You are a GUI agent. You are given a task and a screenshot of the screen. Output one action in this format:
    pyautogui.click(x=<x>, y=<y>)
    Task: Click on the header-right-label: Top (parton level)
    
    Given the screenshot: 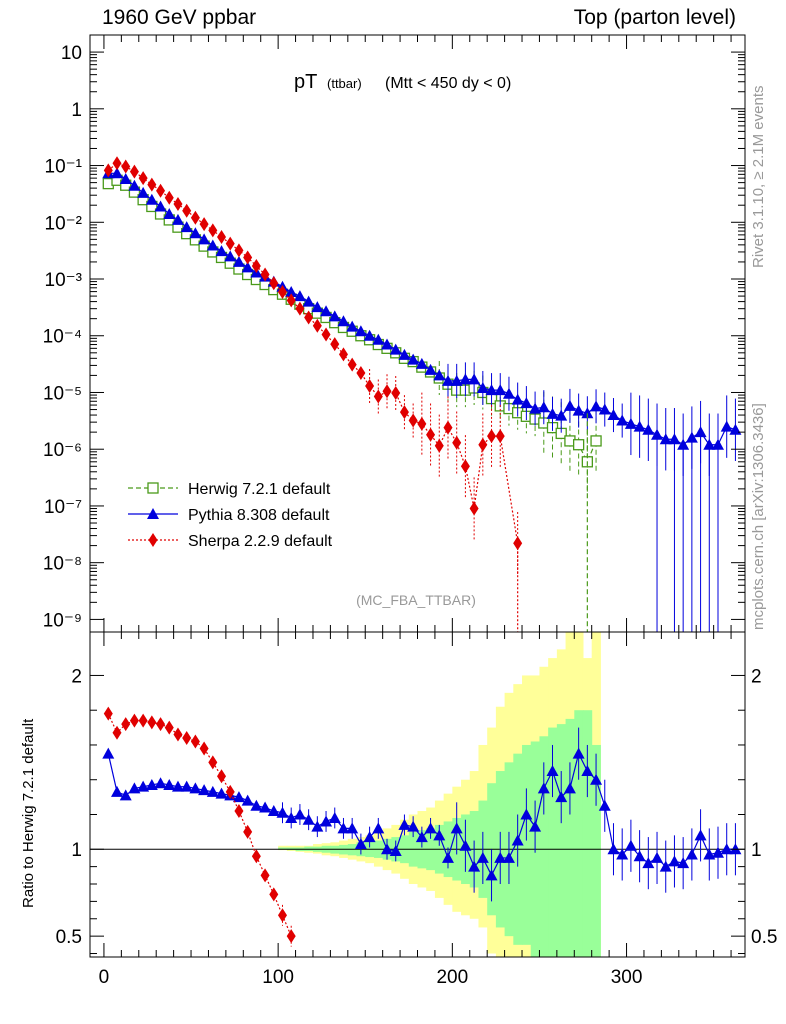 What is the action you would take?
    pyautogui.click(x=654, y=17)
    